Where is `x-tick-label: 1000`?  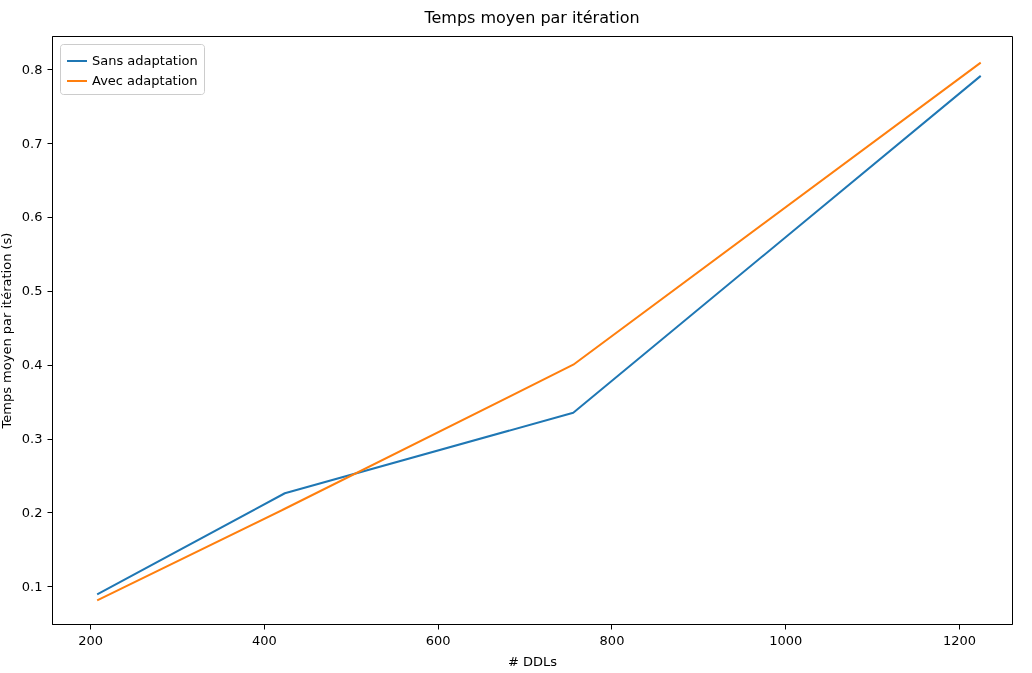 x-tick-label: 1000 is located at coordinates (786, 640).